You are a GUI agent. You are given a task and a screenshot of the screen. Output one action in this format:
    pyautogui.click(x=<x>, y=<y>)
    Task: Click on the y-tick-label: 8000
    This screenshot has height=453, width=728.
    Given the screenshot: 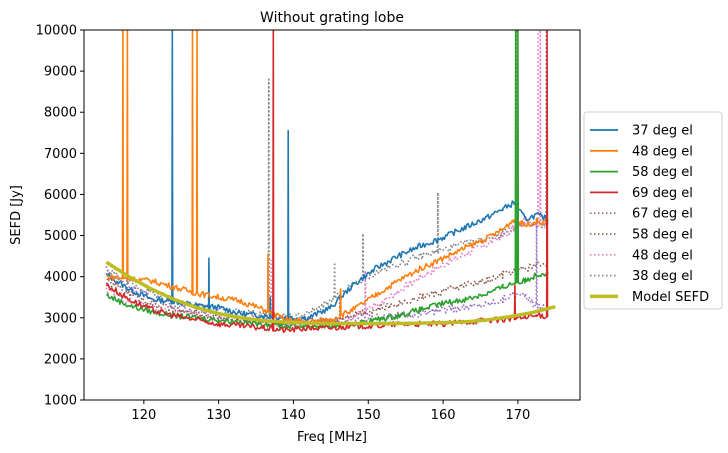 What is the action you would take?
    pyautogui.click(x=60, y=113)
    